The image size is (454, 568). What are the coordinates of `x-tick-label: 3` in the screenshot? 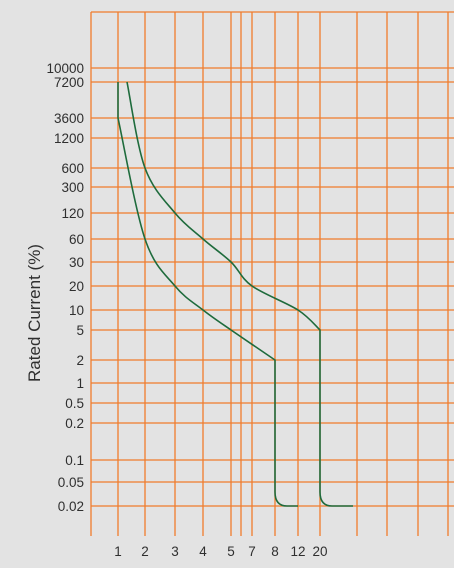 It's located at (175, 551).